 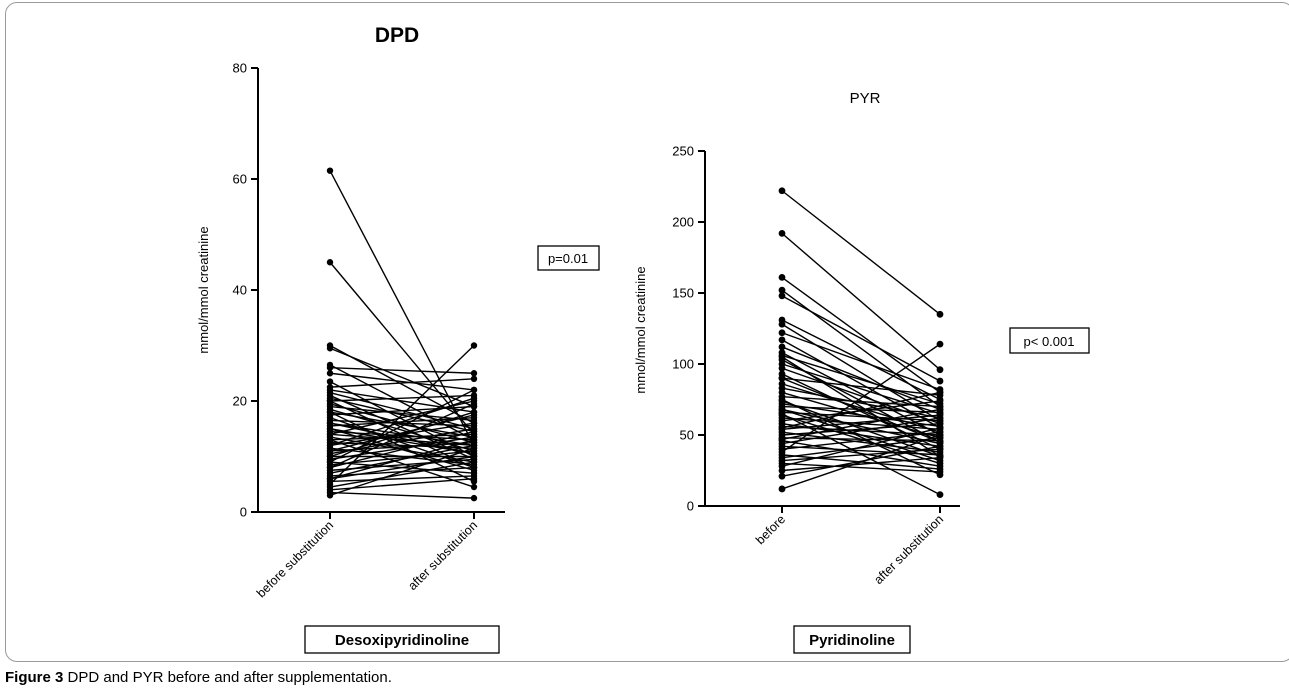 I want to click on dpd-p-value-box: p=0.01, so click(x=568, y=258).